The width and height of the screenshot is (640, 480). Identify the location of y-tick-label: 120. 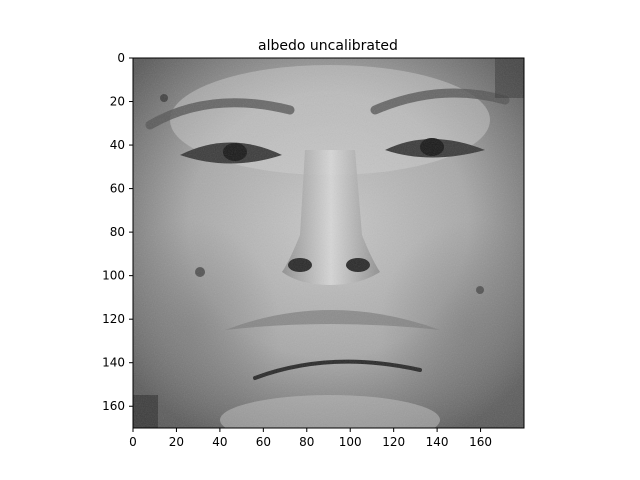
(113, 319).